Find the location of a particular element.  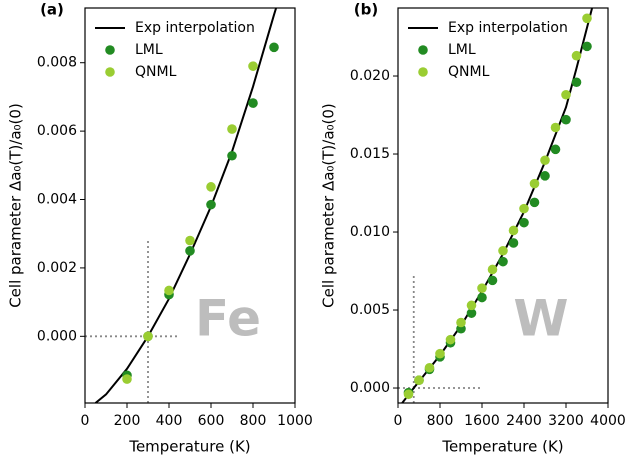

x-tick-label: 2400 is located at coordinates (524, 421).